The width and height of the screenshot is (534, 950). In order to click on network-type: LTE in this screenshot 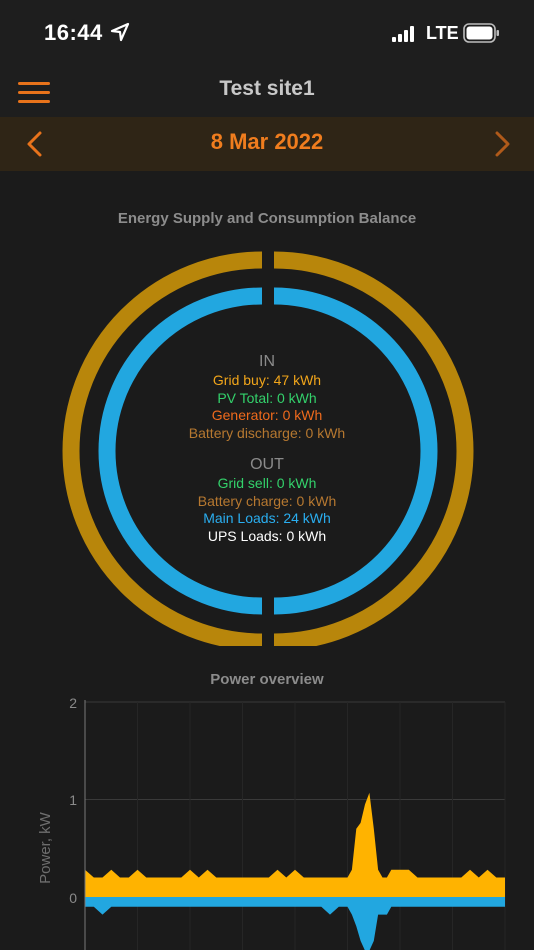, I will do `click(442, 33)`.